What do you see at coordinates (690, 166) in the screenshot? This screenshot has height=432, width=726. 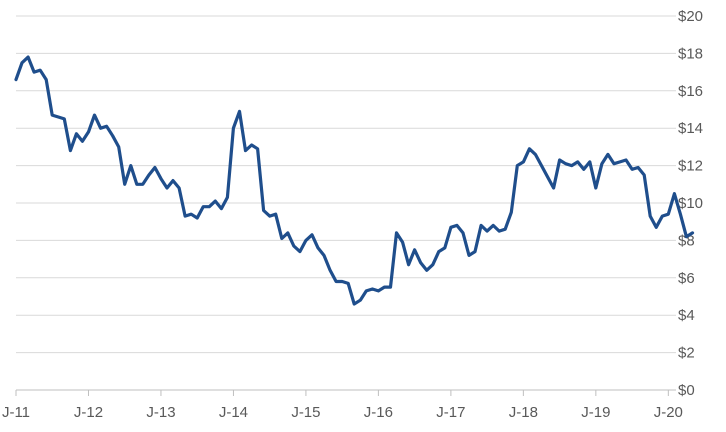 I see `y-tick-label: $12` at bounding box center [690, 166].